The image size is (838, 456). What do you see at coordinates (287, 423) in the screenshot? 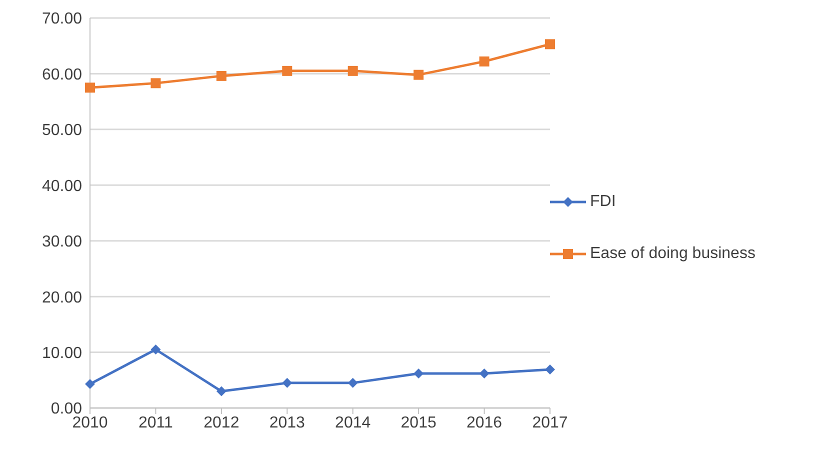
I see `x-tick-label: 2013` at bounding box center [287, 423].